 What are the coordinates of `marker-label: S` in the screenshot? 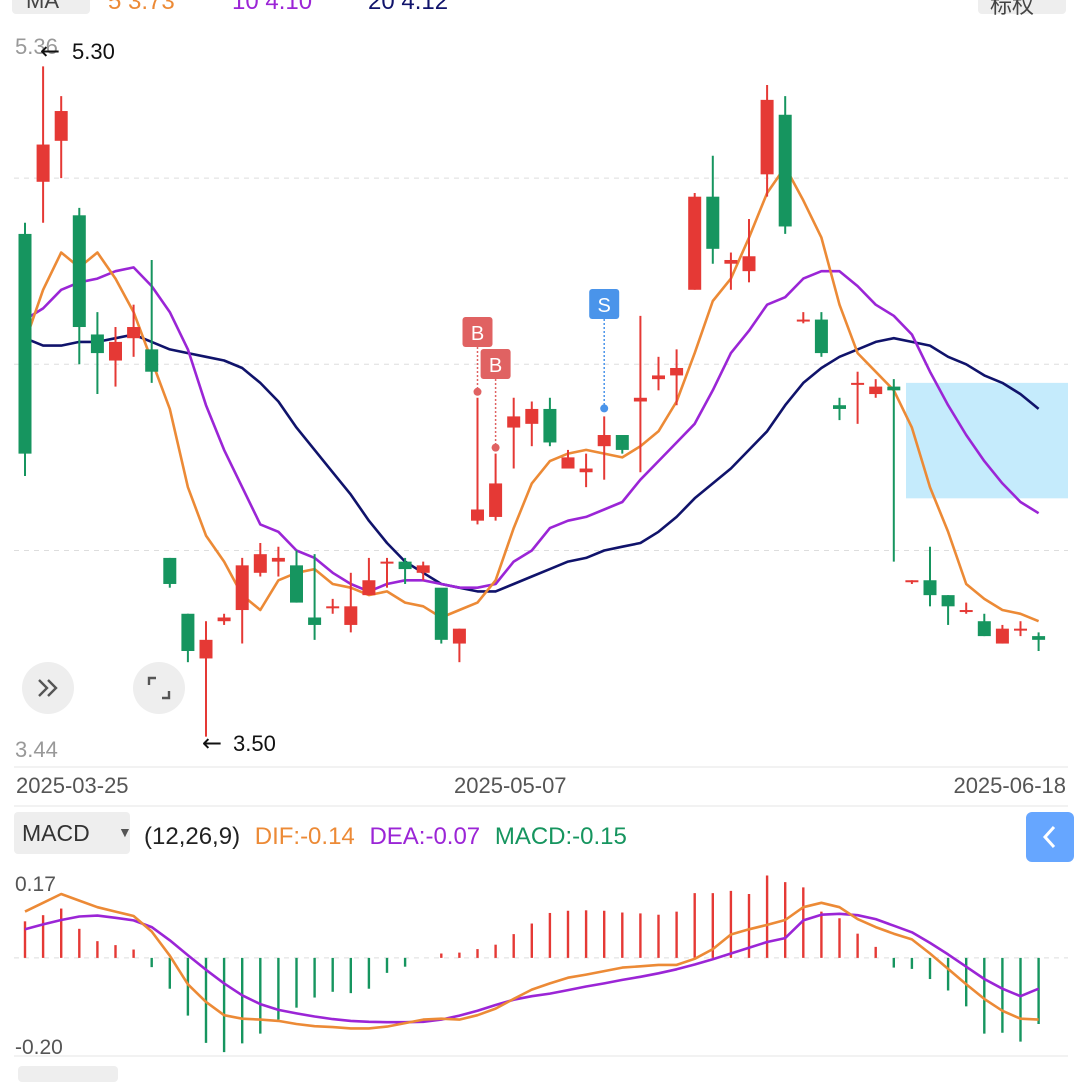 It's located at (604, 306).